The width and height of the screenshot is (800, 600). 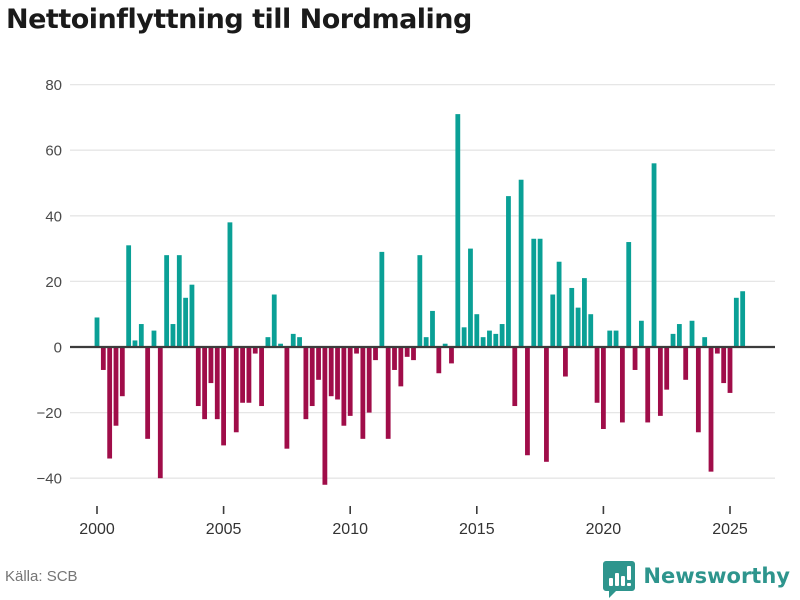 What do you see at coordinates (49, 479) in the screenshot?
I see `y-axis-label: −40` at bounding box center [49, 479].